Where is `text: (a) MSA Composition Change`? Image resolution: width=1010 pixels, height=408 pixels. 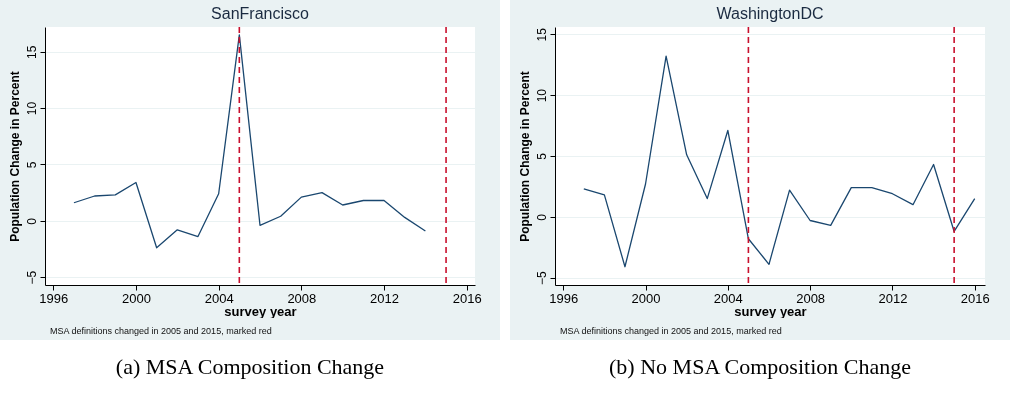
text: (a) MSA Composition Change is located at coordinates (250, 367).